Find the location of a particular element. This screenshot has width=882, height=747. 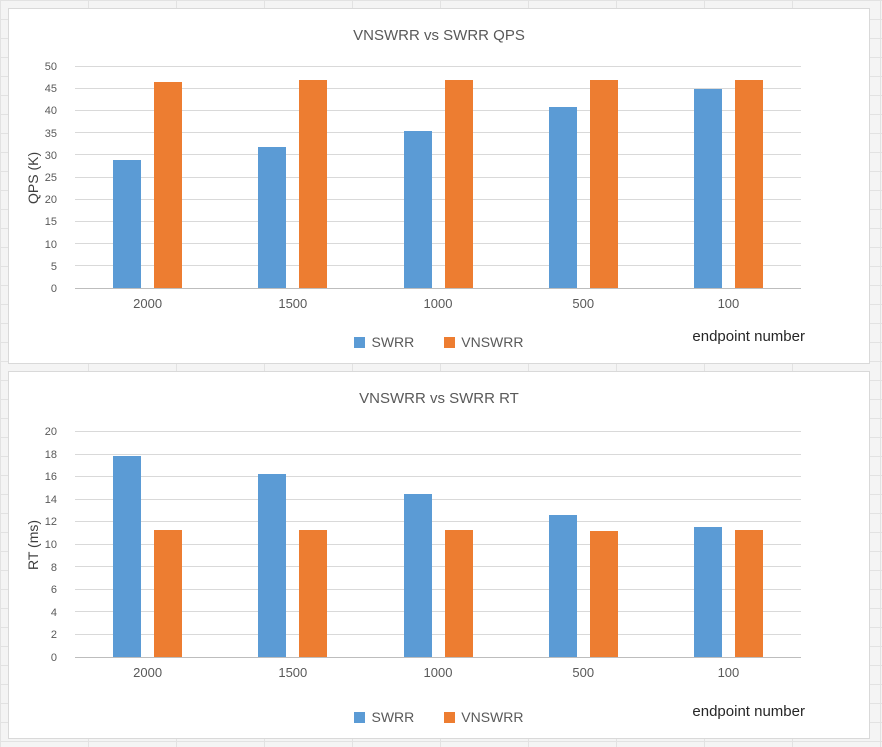

y-tick-label: 25 is located at coordinates (50, 178).